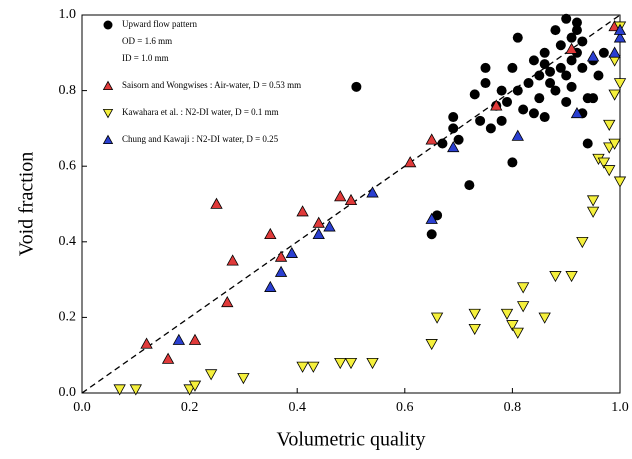 This screenshot has height=459, width=632. Describe the element at coordinates (620, 407) in the screenshot. I see `x-tick-label: 1.0` at that location.